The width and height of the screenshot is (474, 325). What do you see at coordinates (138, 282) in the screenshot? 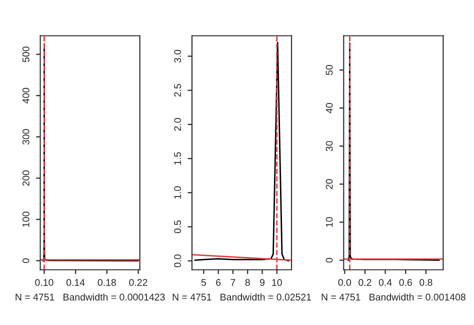
I see `x-tick-label: 0.22` at bounding box center [138, 282].